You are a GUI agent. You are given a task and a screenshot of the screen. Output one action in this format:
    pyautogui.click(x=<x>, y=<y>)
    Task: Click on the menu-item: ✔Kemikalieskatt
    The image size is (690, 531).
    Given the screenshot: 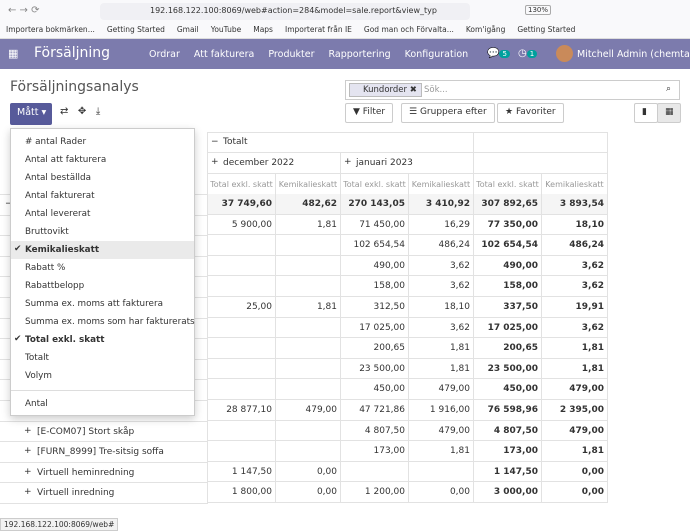 What is the action you would take?
    pyautogui.click(x=102, y=250)
    